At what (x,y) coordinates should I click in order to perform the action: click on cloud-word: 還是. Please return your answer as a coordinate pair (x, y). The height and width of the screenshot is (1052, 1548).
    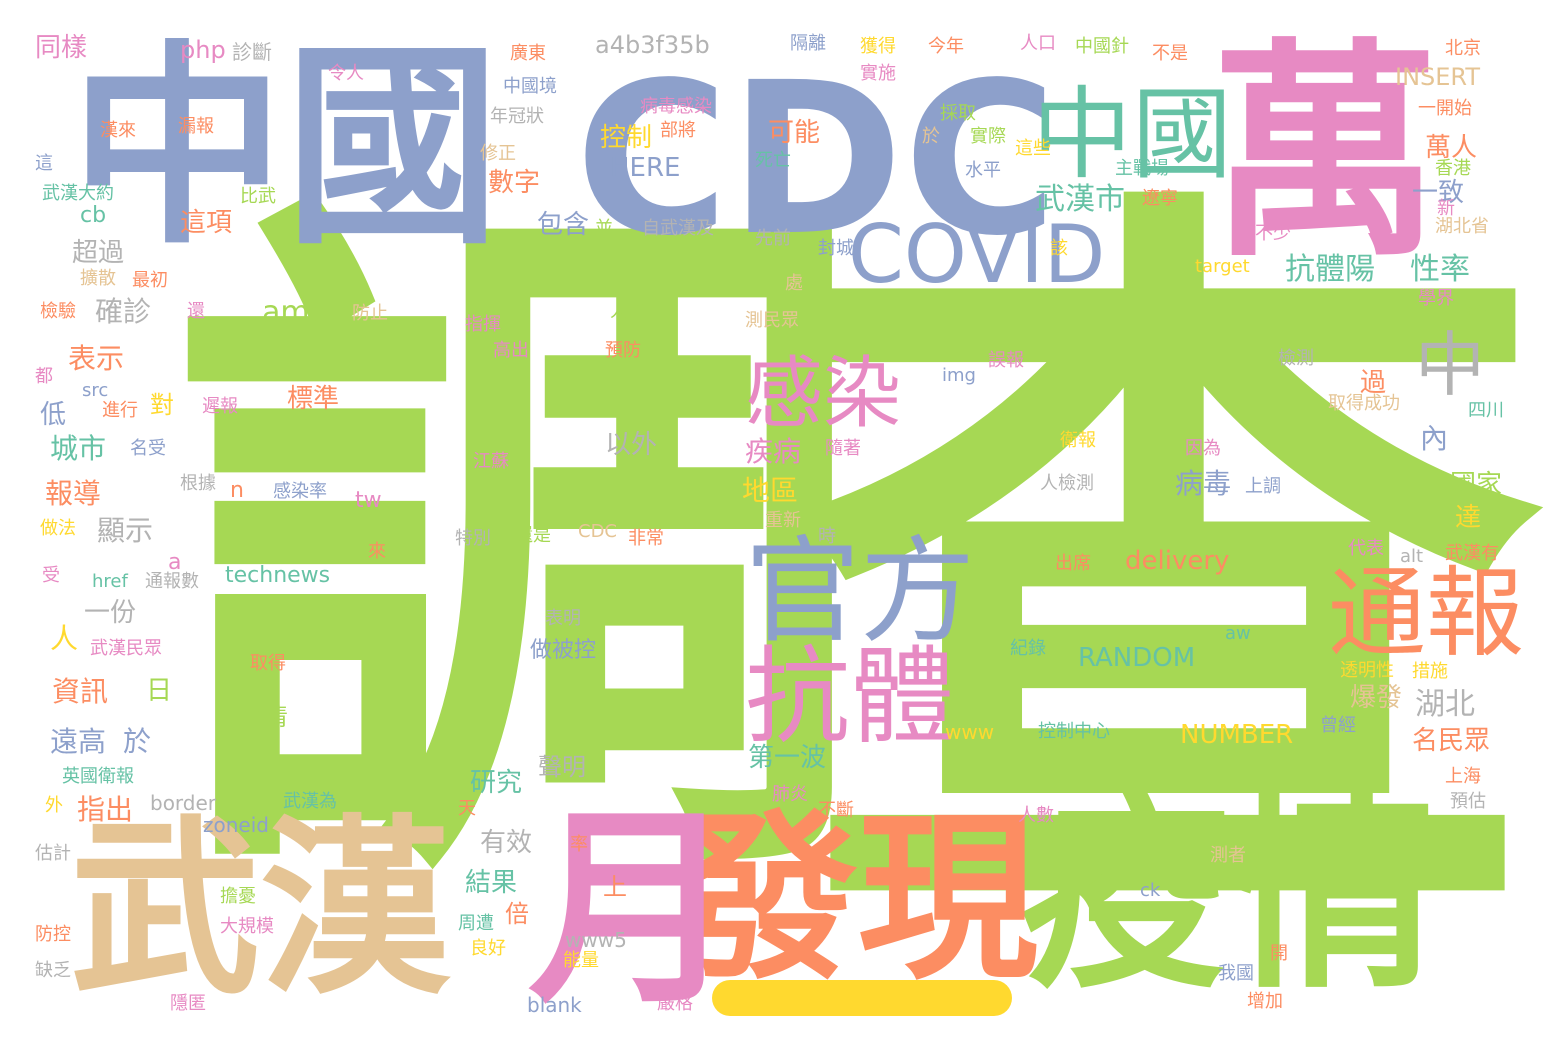
    Looking at the image, I should click on (533, 535).